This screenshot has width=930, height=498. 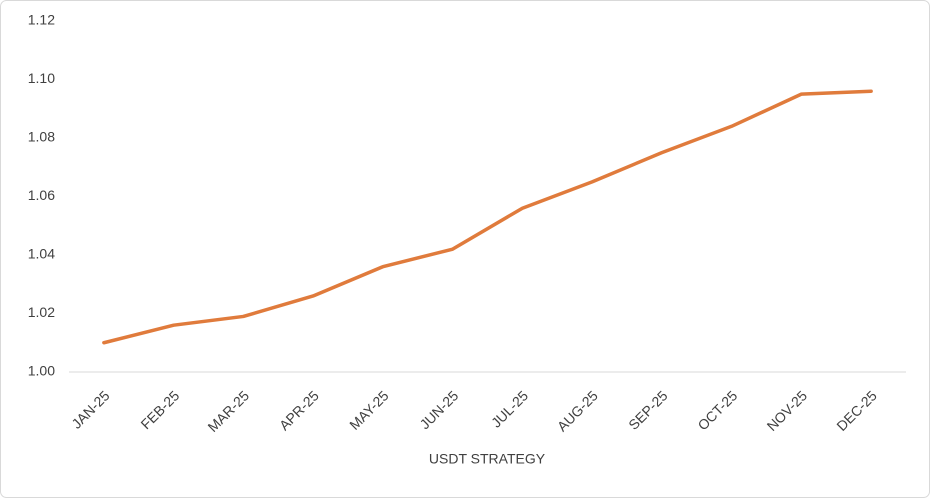 What do you see at coordinates (41, 371) in the screenshot?
I see `y-tick-label: 1.00` at bounding box center [41, 371].